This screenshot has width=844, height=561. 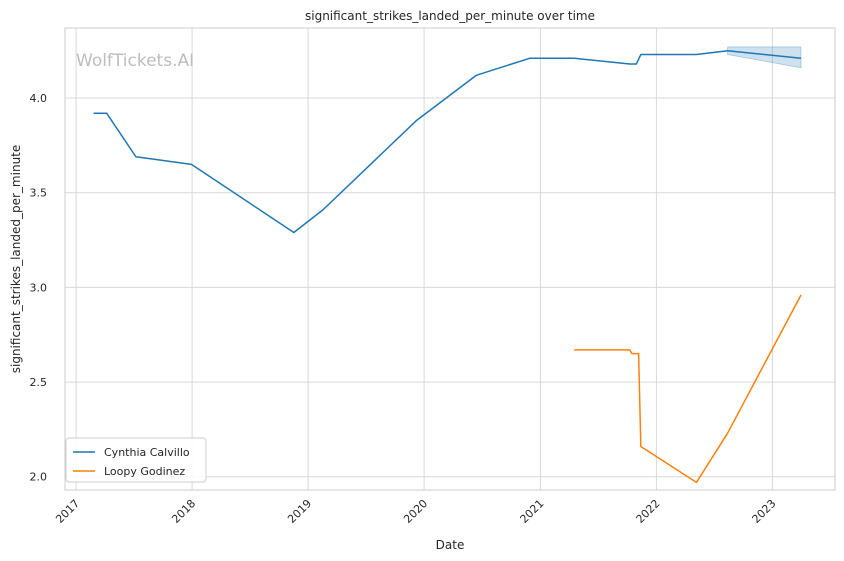 I want to click on series-1-line, so click(x=688, y=389).